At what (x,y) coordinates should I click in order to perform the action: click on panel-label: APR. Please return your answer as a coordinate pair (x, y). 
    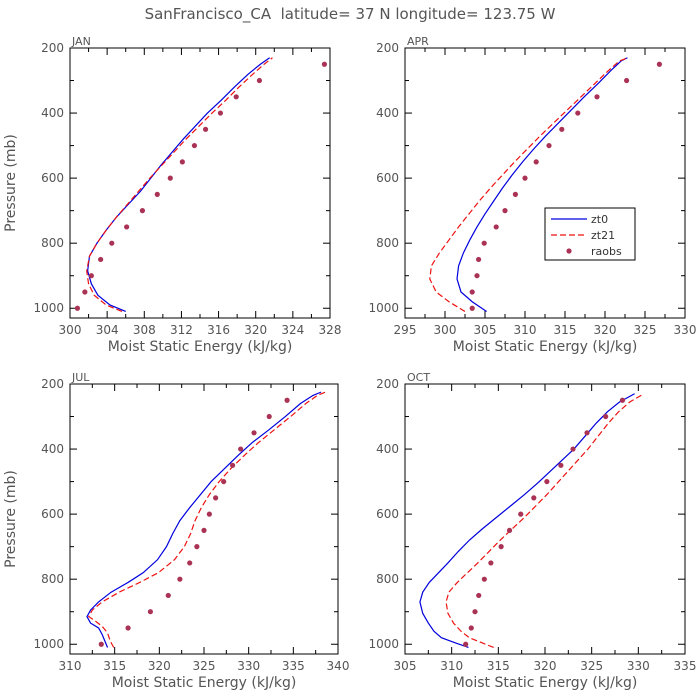
    Looking at the image, I should click on (418, 41).